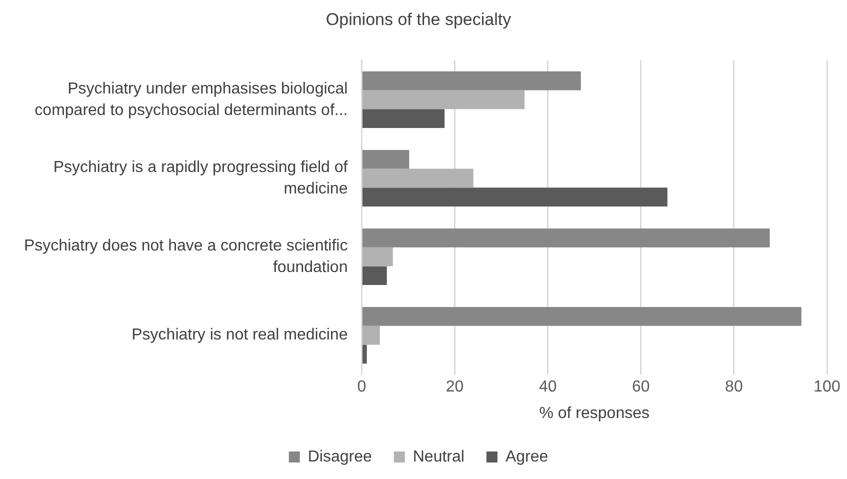 Image resolution: width=847 pixels, height=479 pixels. Describe the element at coordinates (526, 457) in the screenshot. I see `legend-label: Agree` at that location.